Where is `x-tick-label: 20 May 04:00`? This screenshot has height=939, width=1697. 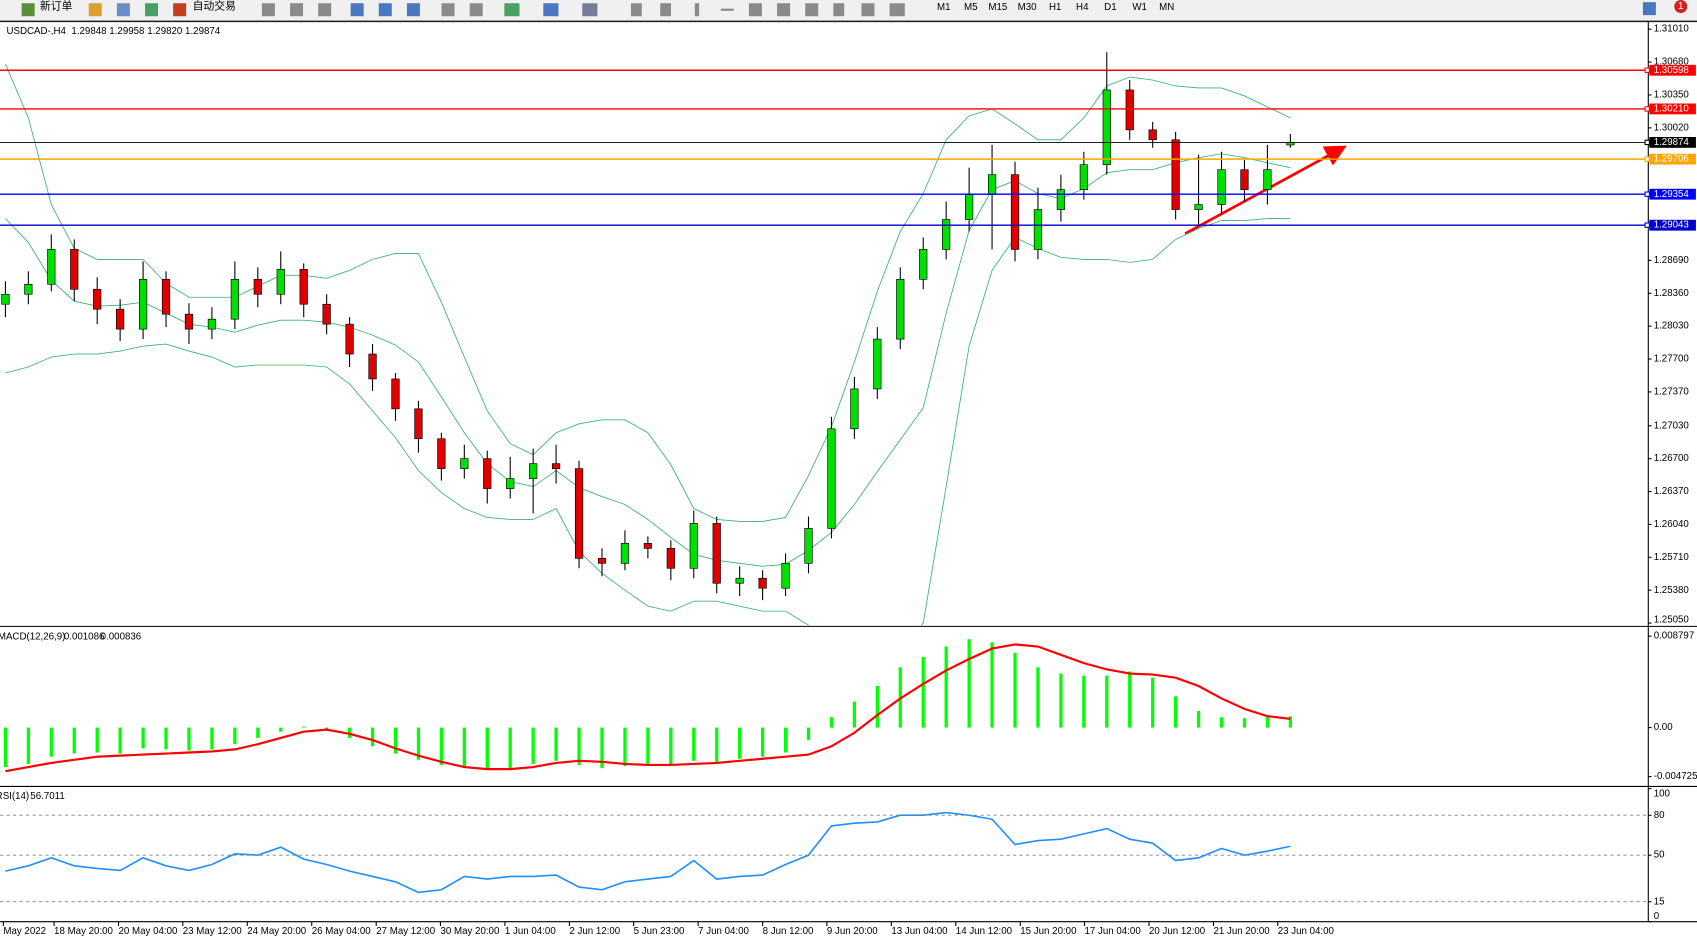 x-tick-label: 20 May 04:00 is located at coordinates (148, 931).